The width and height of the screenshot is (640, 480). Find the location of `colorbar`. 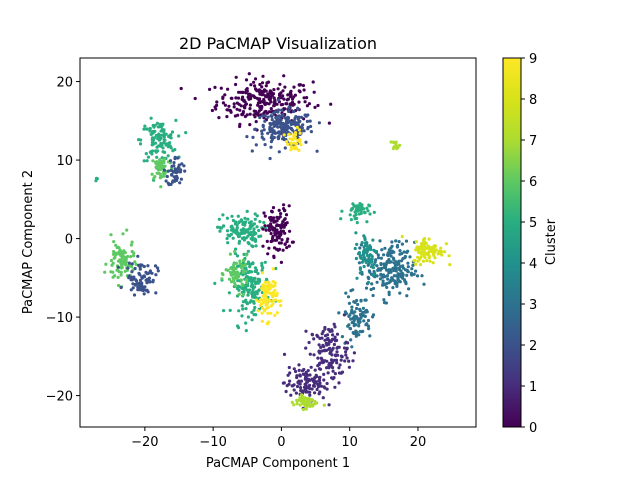

colorbar is located at coordinates (512, 242).